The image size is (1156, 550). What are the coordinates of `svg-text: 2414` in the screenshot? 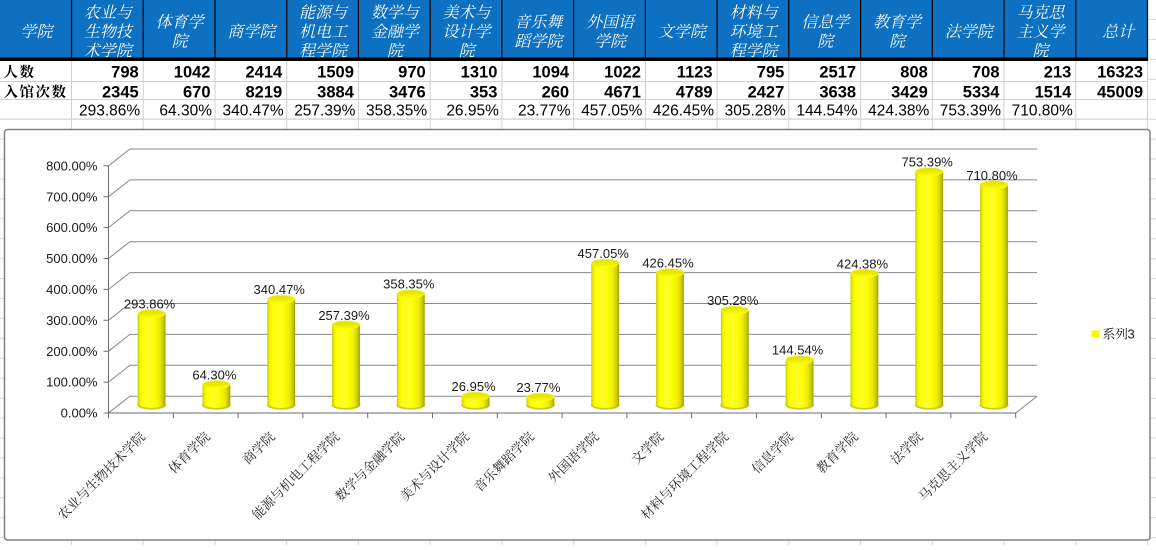 It's located at (264, 72).